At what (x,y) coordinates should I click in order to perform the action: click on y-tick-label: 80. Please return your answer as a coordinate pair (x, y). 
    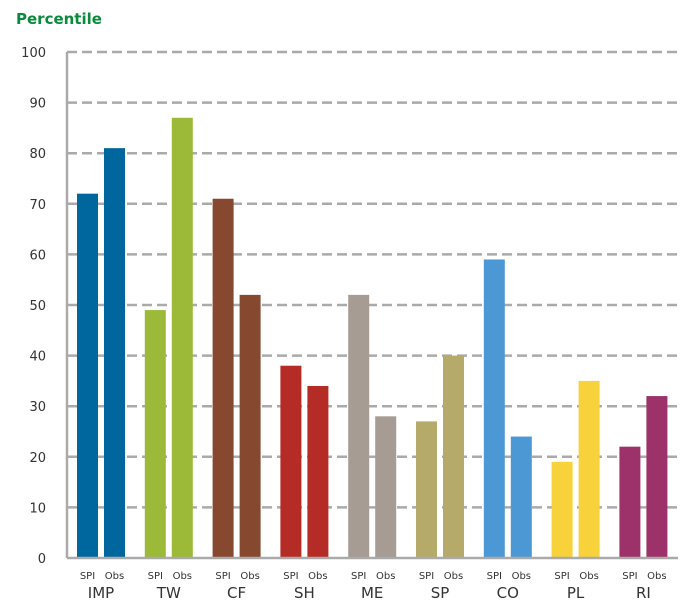
    Looking at the image, I should click on (37, 154).